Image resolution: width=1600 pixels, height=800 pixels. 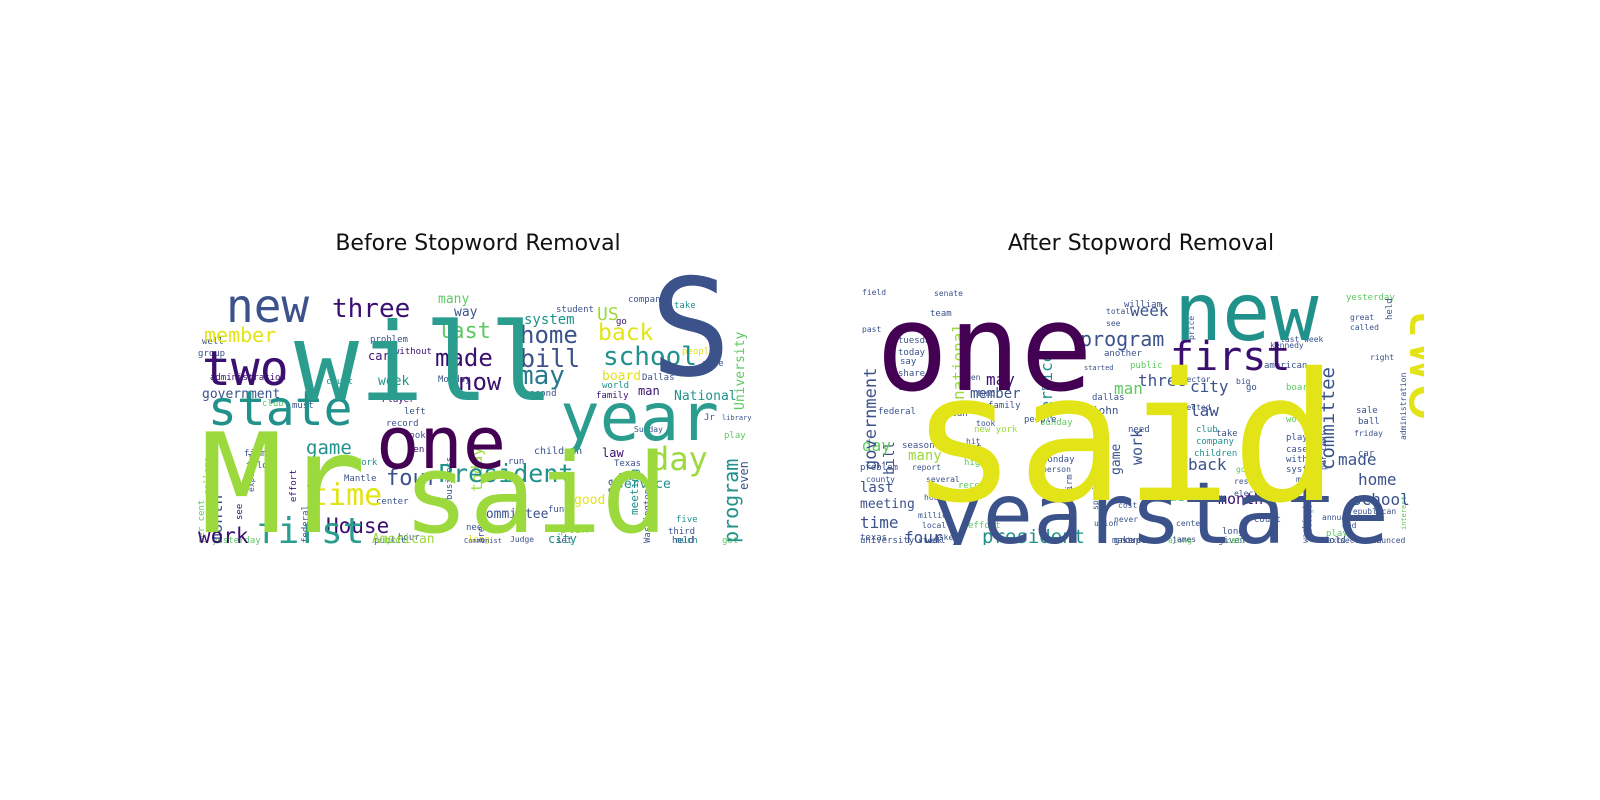 I want to click on word-second: second, so click(x=1354, y=540).